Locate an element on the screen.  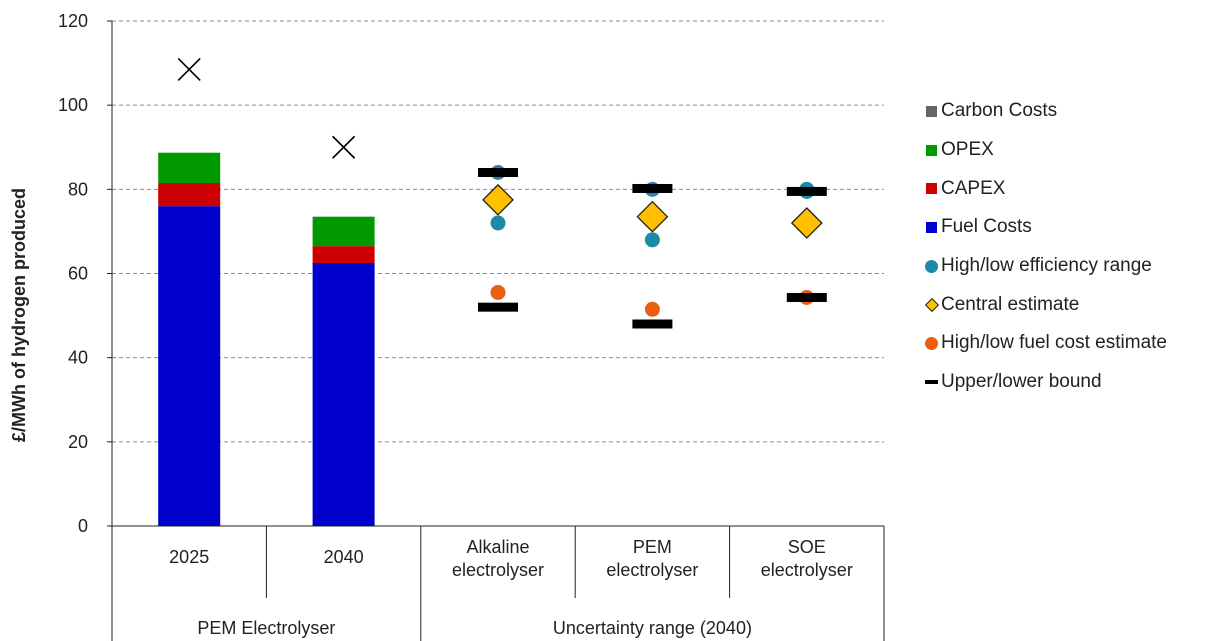
group-label: PEM Electrolyser is located at coordinates (266, 628).